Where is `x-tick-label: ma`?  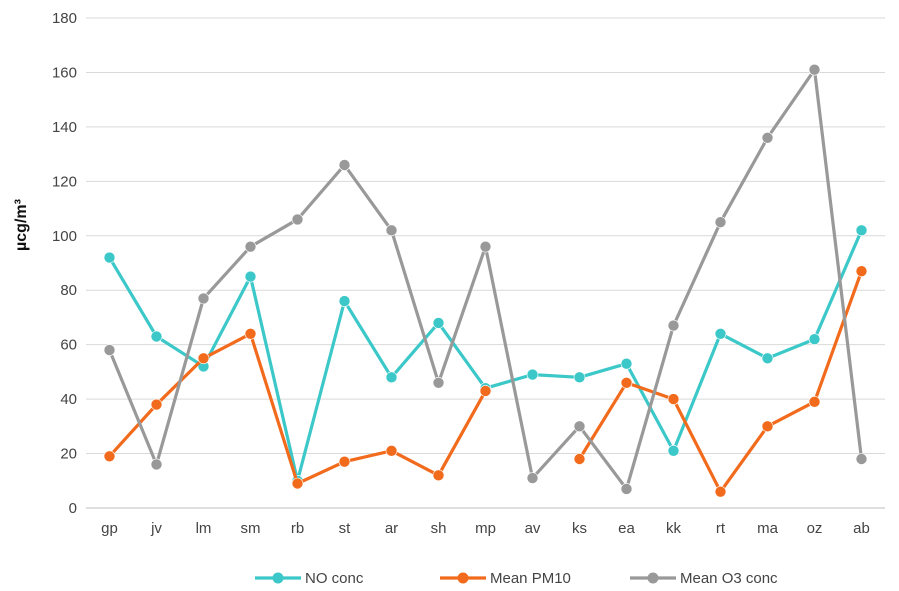
x-tick-label: ma is located at coordinates (767, 528).